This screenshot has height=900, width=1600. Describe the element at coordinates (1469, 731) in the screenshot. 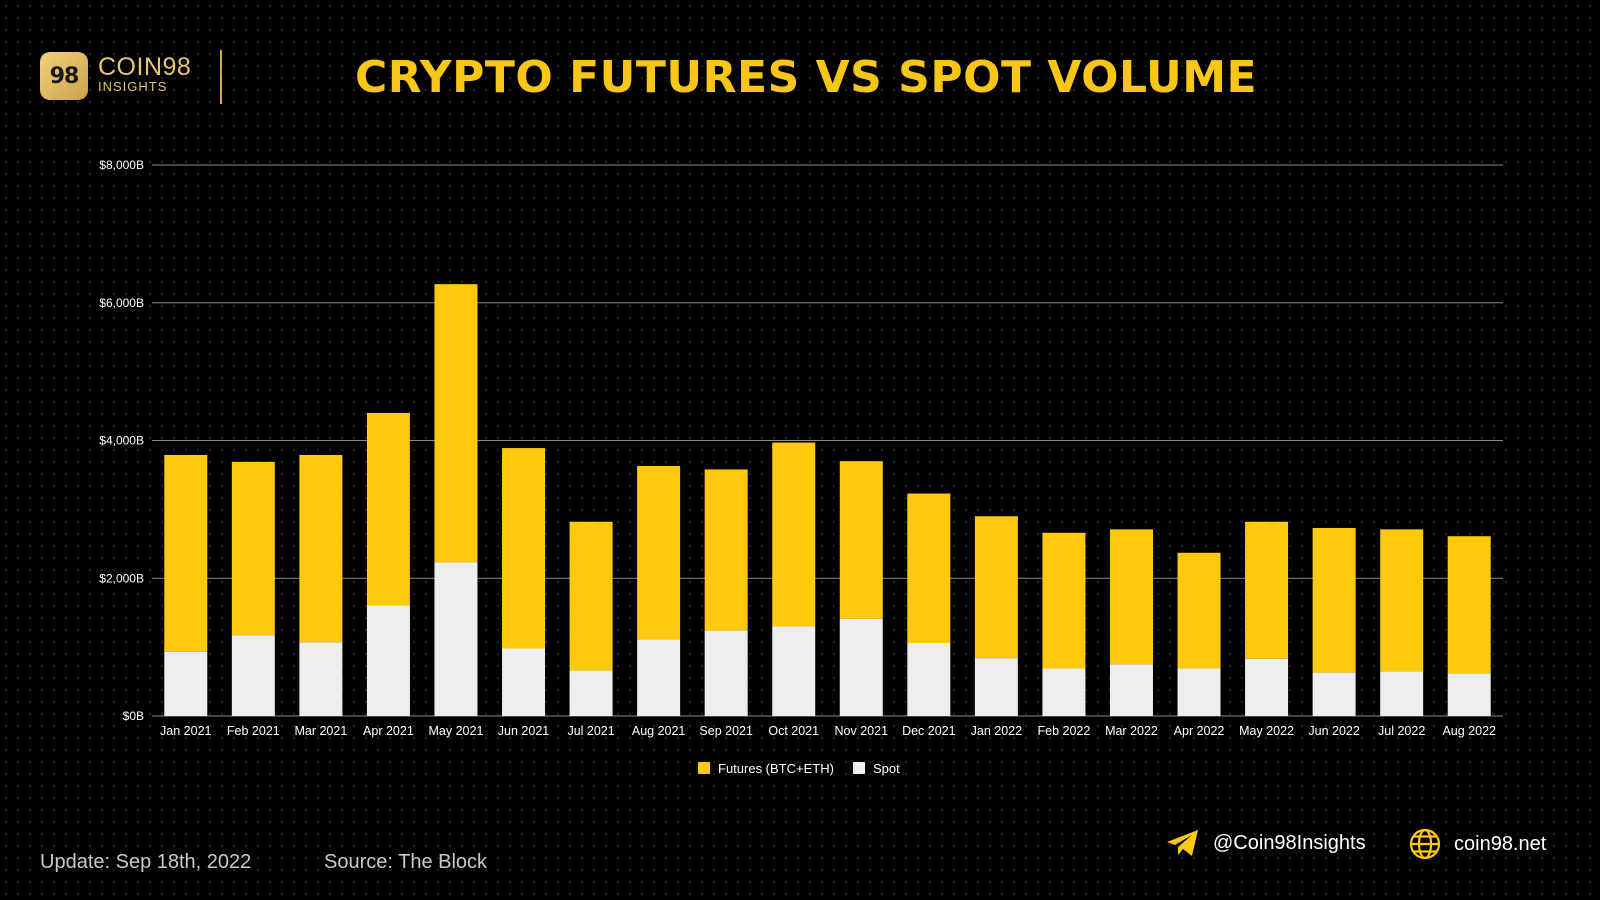

I see `x-tick-label: Aug 2022` at that location.